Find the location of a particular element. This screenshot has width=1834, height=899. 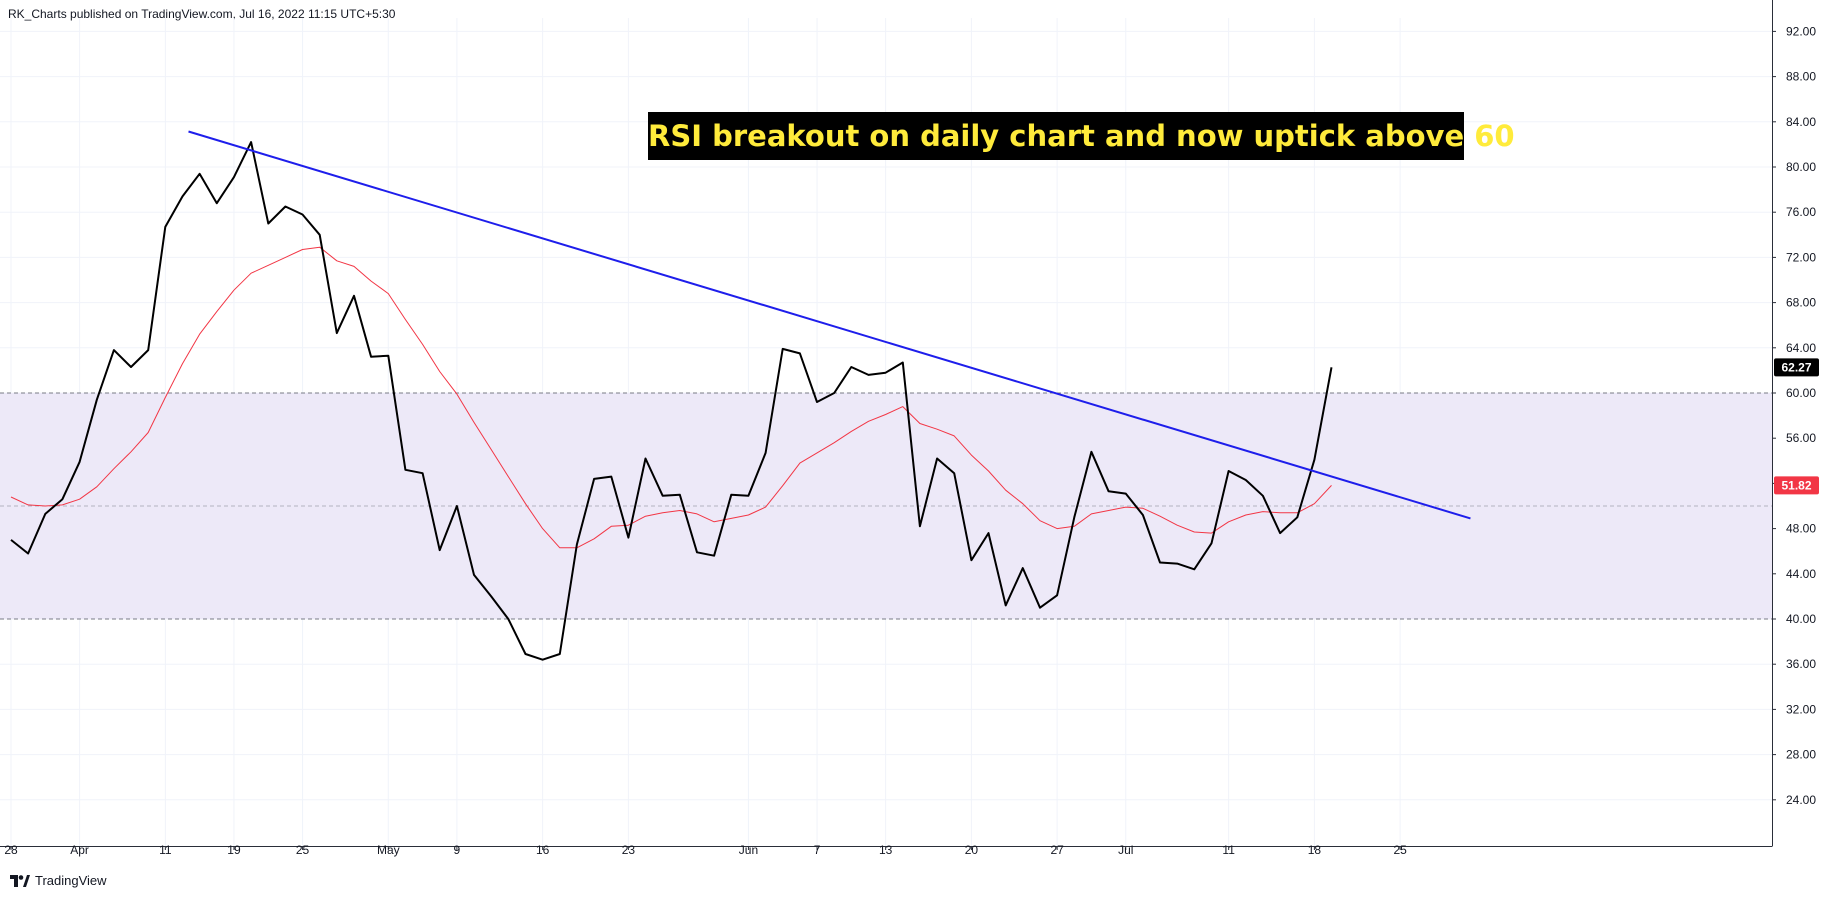

rsi-last-value-badge-bg is located at coordinates (1796, 367).